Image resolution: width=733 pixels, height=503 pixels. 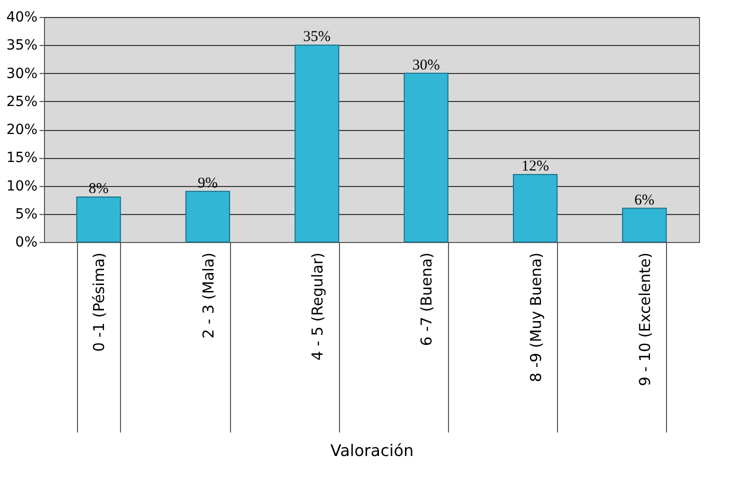 What do you see at coordinates (22, 18) in the screenshot?
I see `y-tick-label: 40%` at bounding box center [22, 18].